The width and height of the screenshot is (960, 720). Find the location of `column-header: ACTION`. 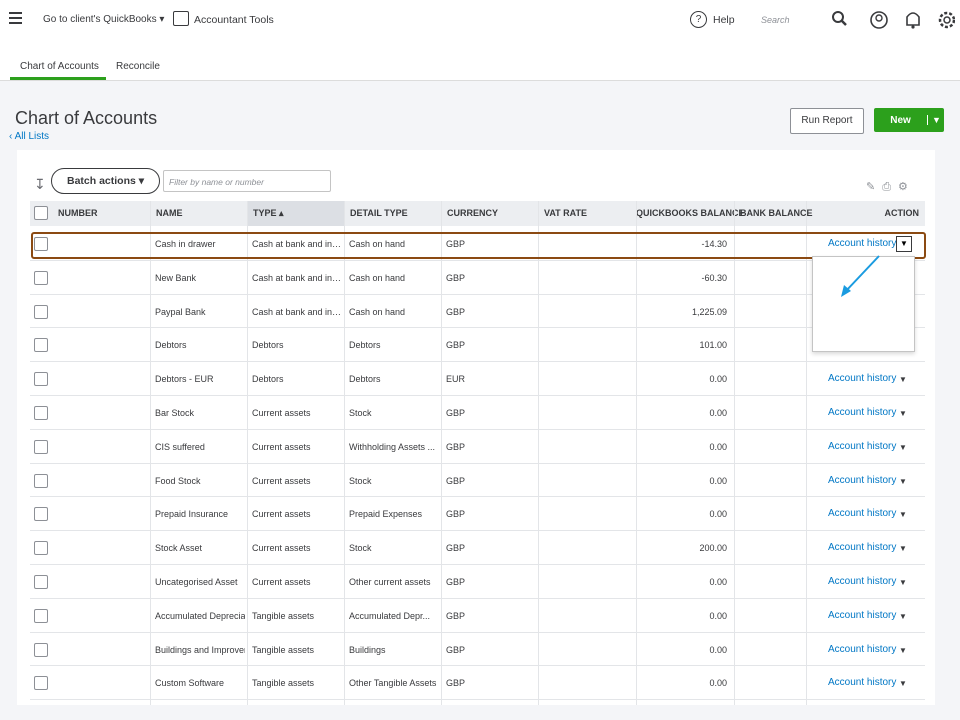

column-header: ACTION is located at coordinates (902, 213).